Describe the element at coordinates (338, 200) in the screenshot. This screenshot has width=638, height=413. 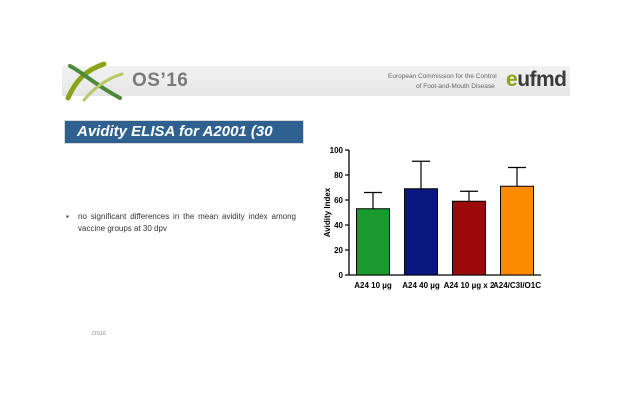
I see `y-tick-label: 60` at that location.